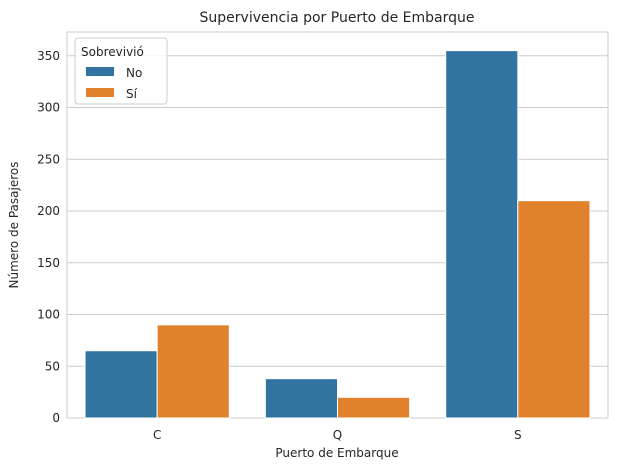  Describe the element at coordinates (48, 315) in the screenshot. I see `y-tick-label: 100` at that location.